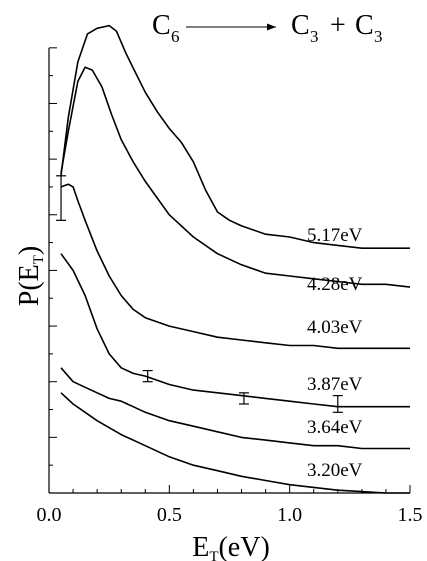 This screenshot has height=561, width=427. I want to click on title-reactant-sub: 6, so click(175, 36).